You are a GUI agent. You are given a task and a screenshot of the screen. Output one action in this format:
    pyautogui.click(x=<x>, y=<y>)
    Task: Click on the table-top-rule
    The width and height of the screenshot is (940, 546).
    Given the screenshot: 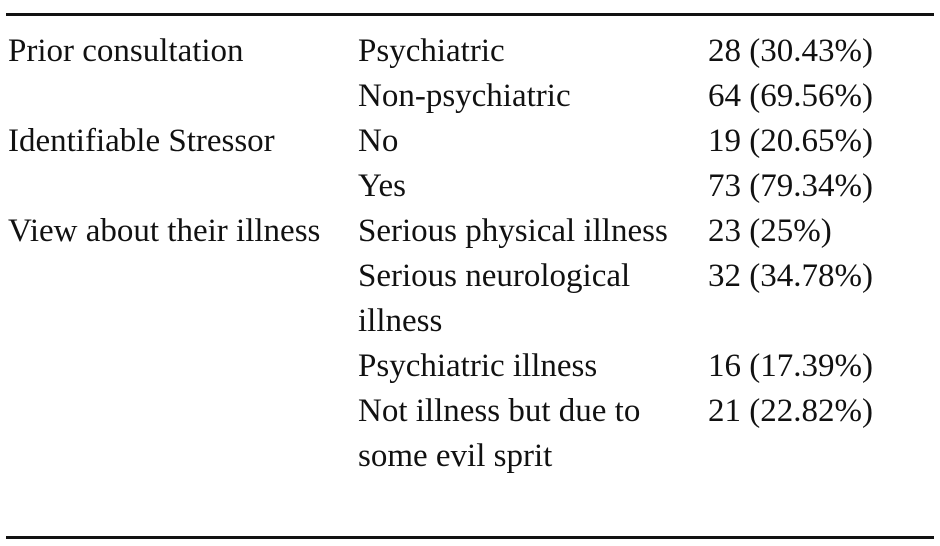 What is the action you would take?
    pyautogui.click(x=470, y=14)
    